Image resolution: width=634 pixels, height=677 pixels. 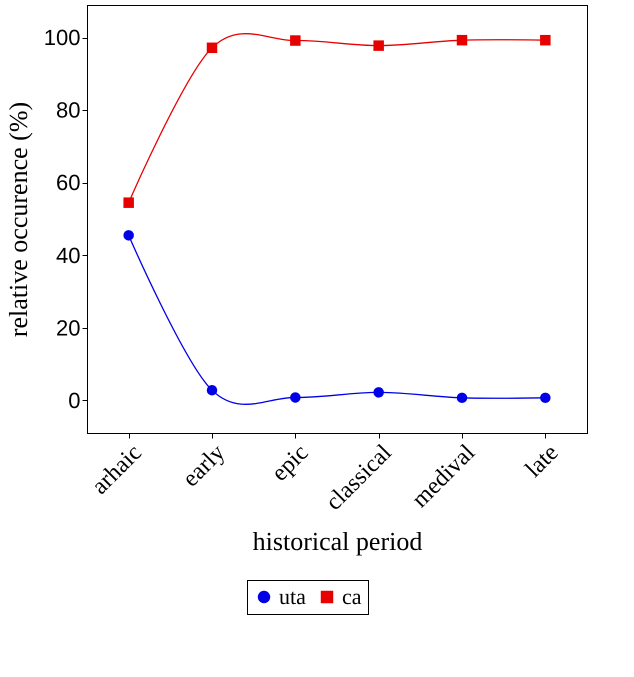 I want to click on y-tick-label: 100, so click(x=62, y=37).